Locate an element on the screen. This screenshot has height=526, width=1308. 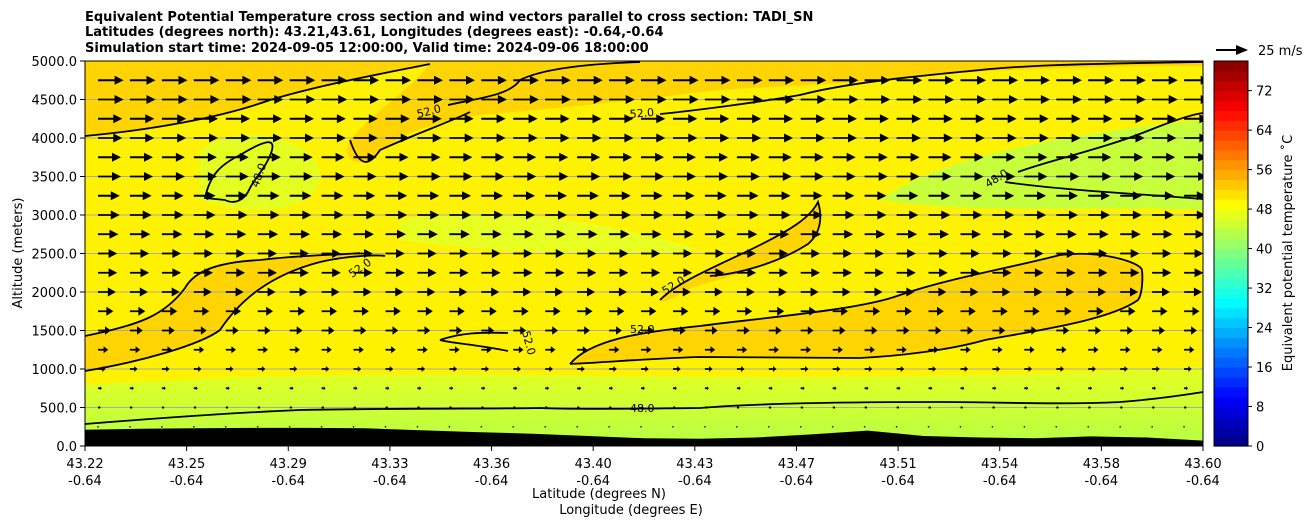
colorbar-label: Equivalent potential temperature ˚C is located at coordinates (1288, 253).